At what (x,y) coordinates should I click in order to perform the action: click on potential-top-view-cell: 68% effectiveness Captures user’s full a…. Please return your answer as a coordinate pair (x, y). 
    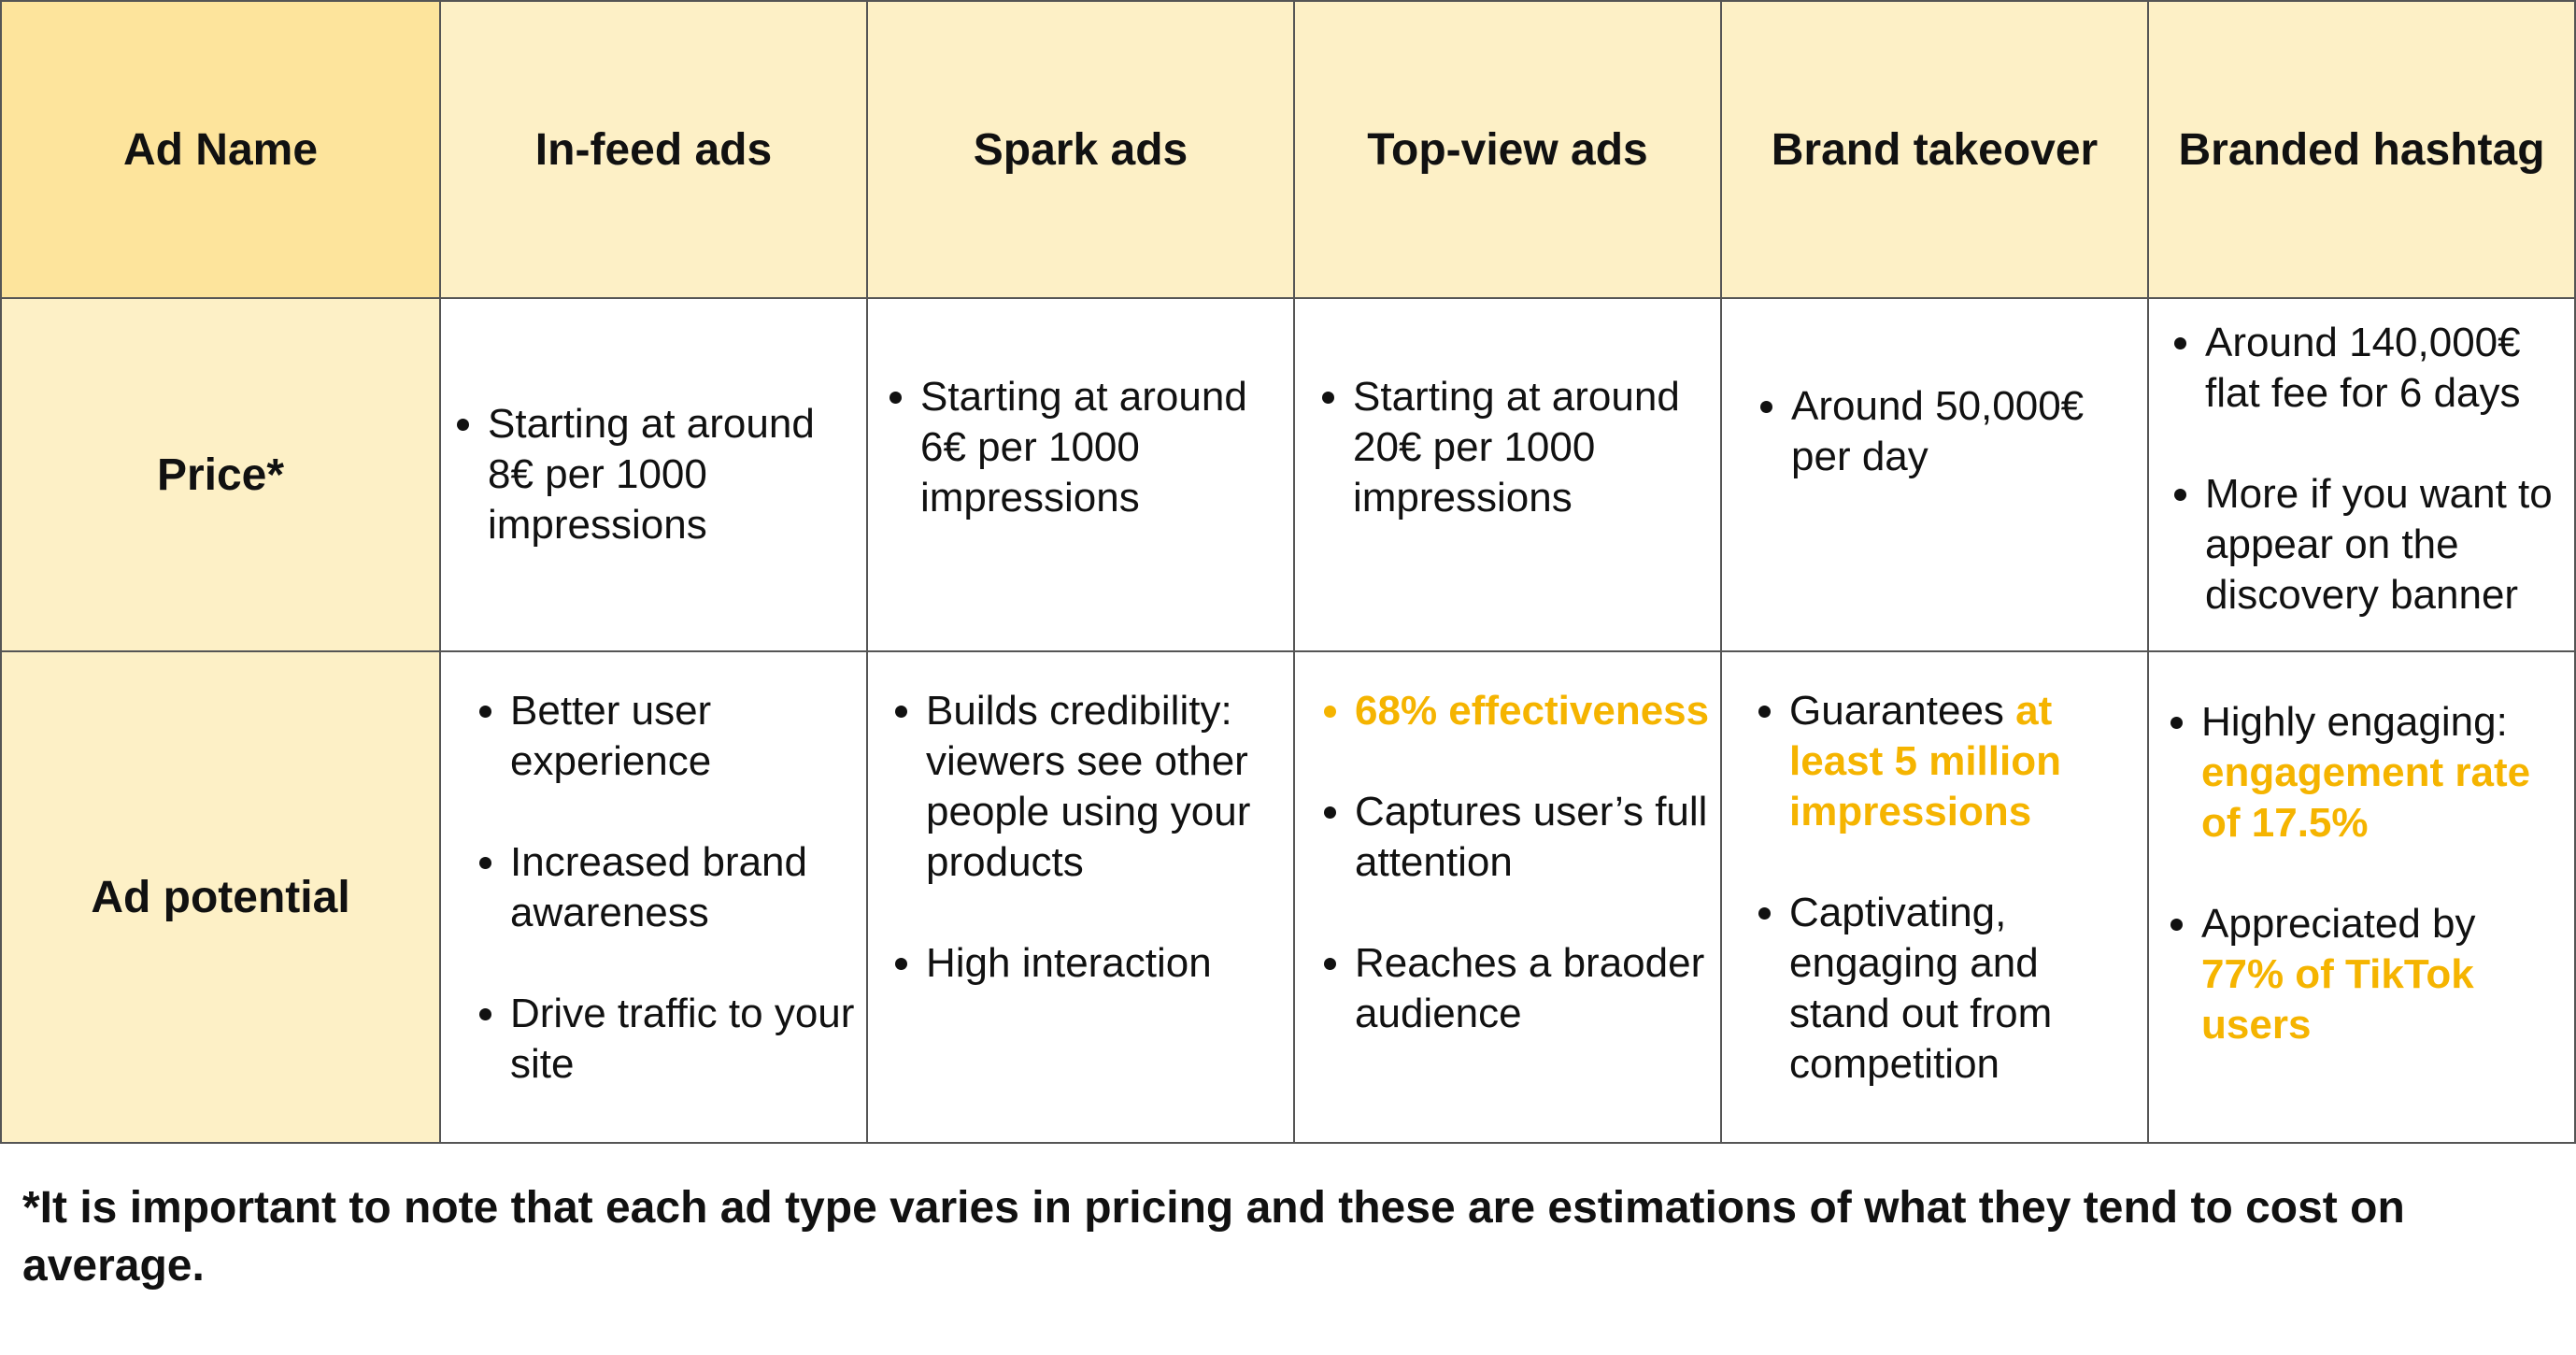
    Looking at the image, I should click on (1508, 898).